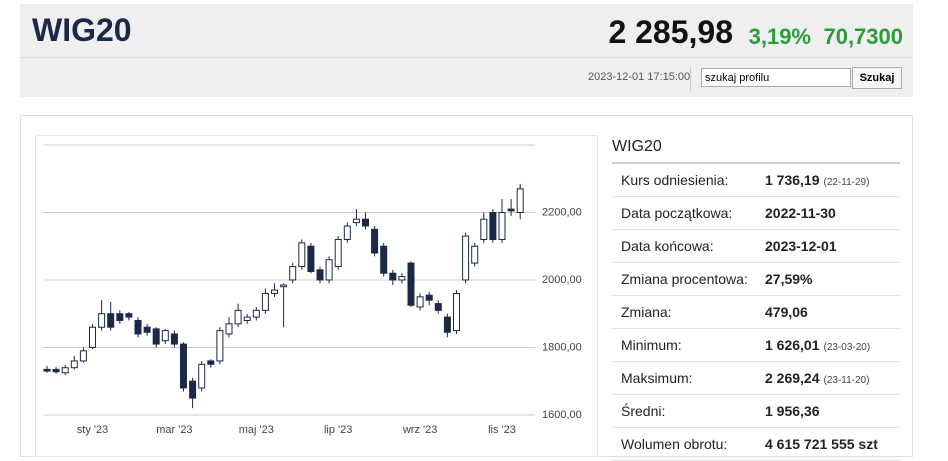 The height and width of the screenshot is (461, 948). I want to click on row-label: Średni:, so click(643, 411).